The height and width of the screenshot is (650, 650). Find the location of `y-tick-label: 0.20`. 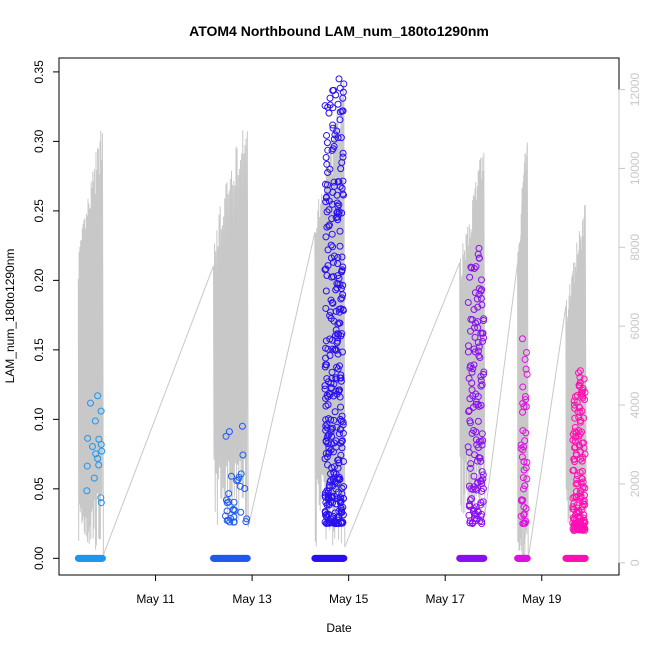

y-tick-label: 0.20 is located at coordinates (39, 280).